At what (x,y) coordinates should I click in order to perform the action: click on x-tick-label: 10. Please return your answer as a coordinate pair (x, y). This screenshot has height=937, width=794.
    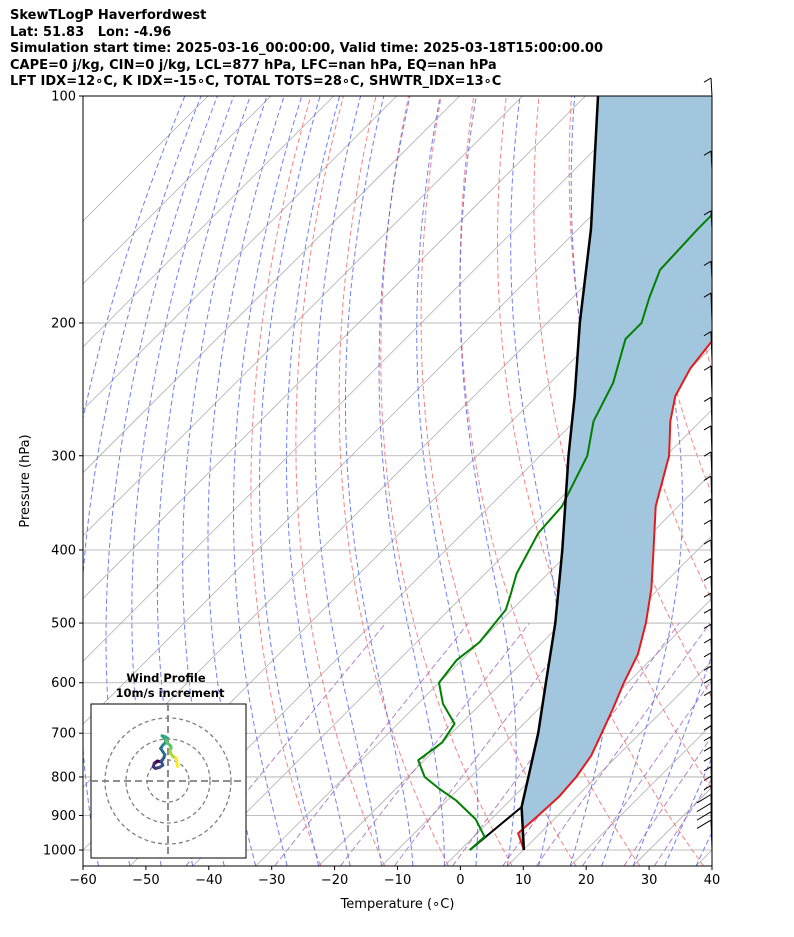
    Looking at the image, I should click on (523, 880).